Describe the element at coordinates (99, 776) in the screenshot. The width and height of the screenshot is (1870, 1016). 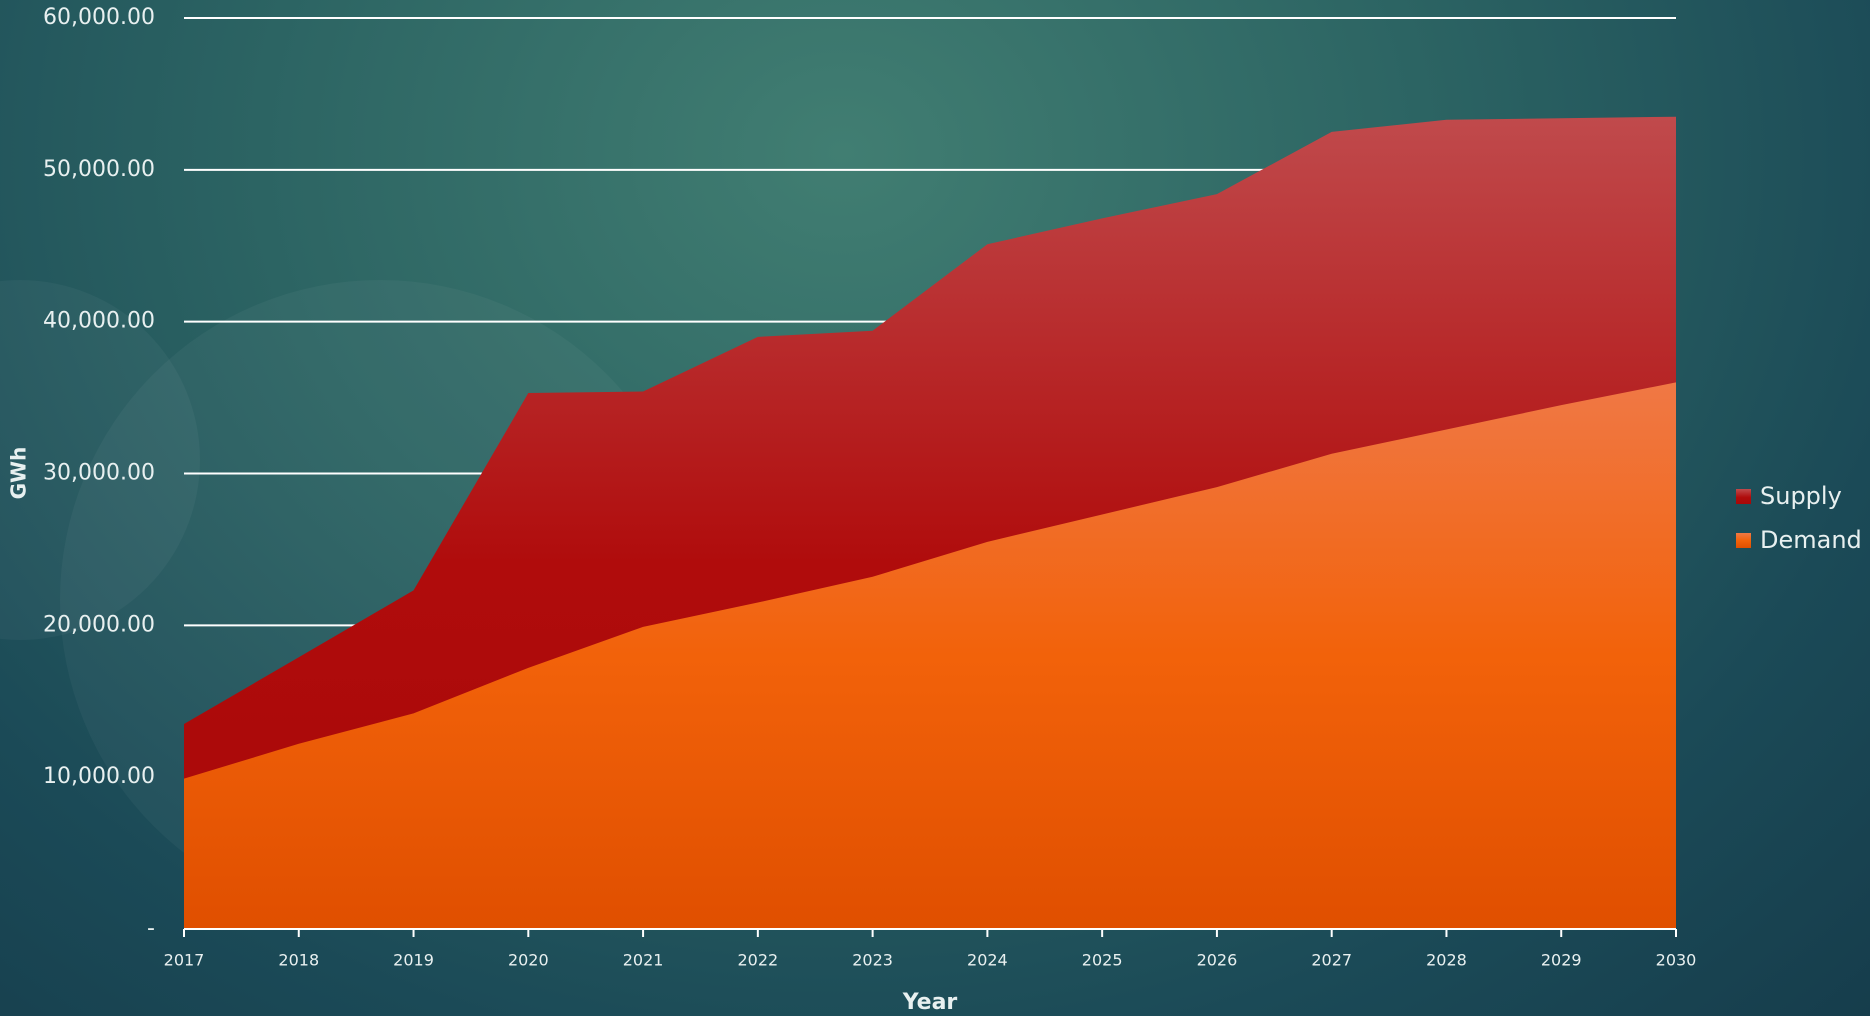
I see `y-tick-label: 10,000.00` at that location.